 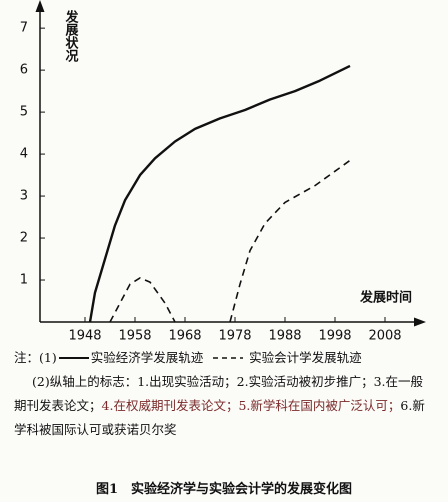 I want to click on x-tick-label: 1958, so click(x=134, y=335).